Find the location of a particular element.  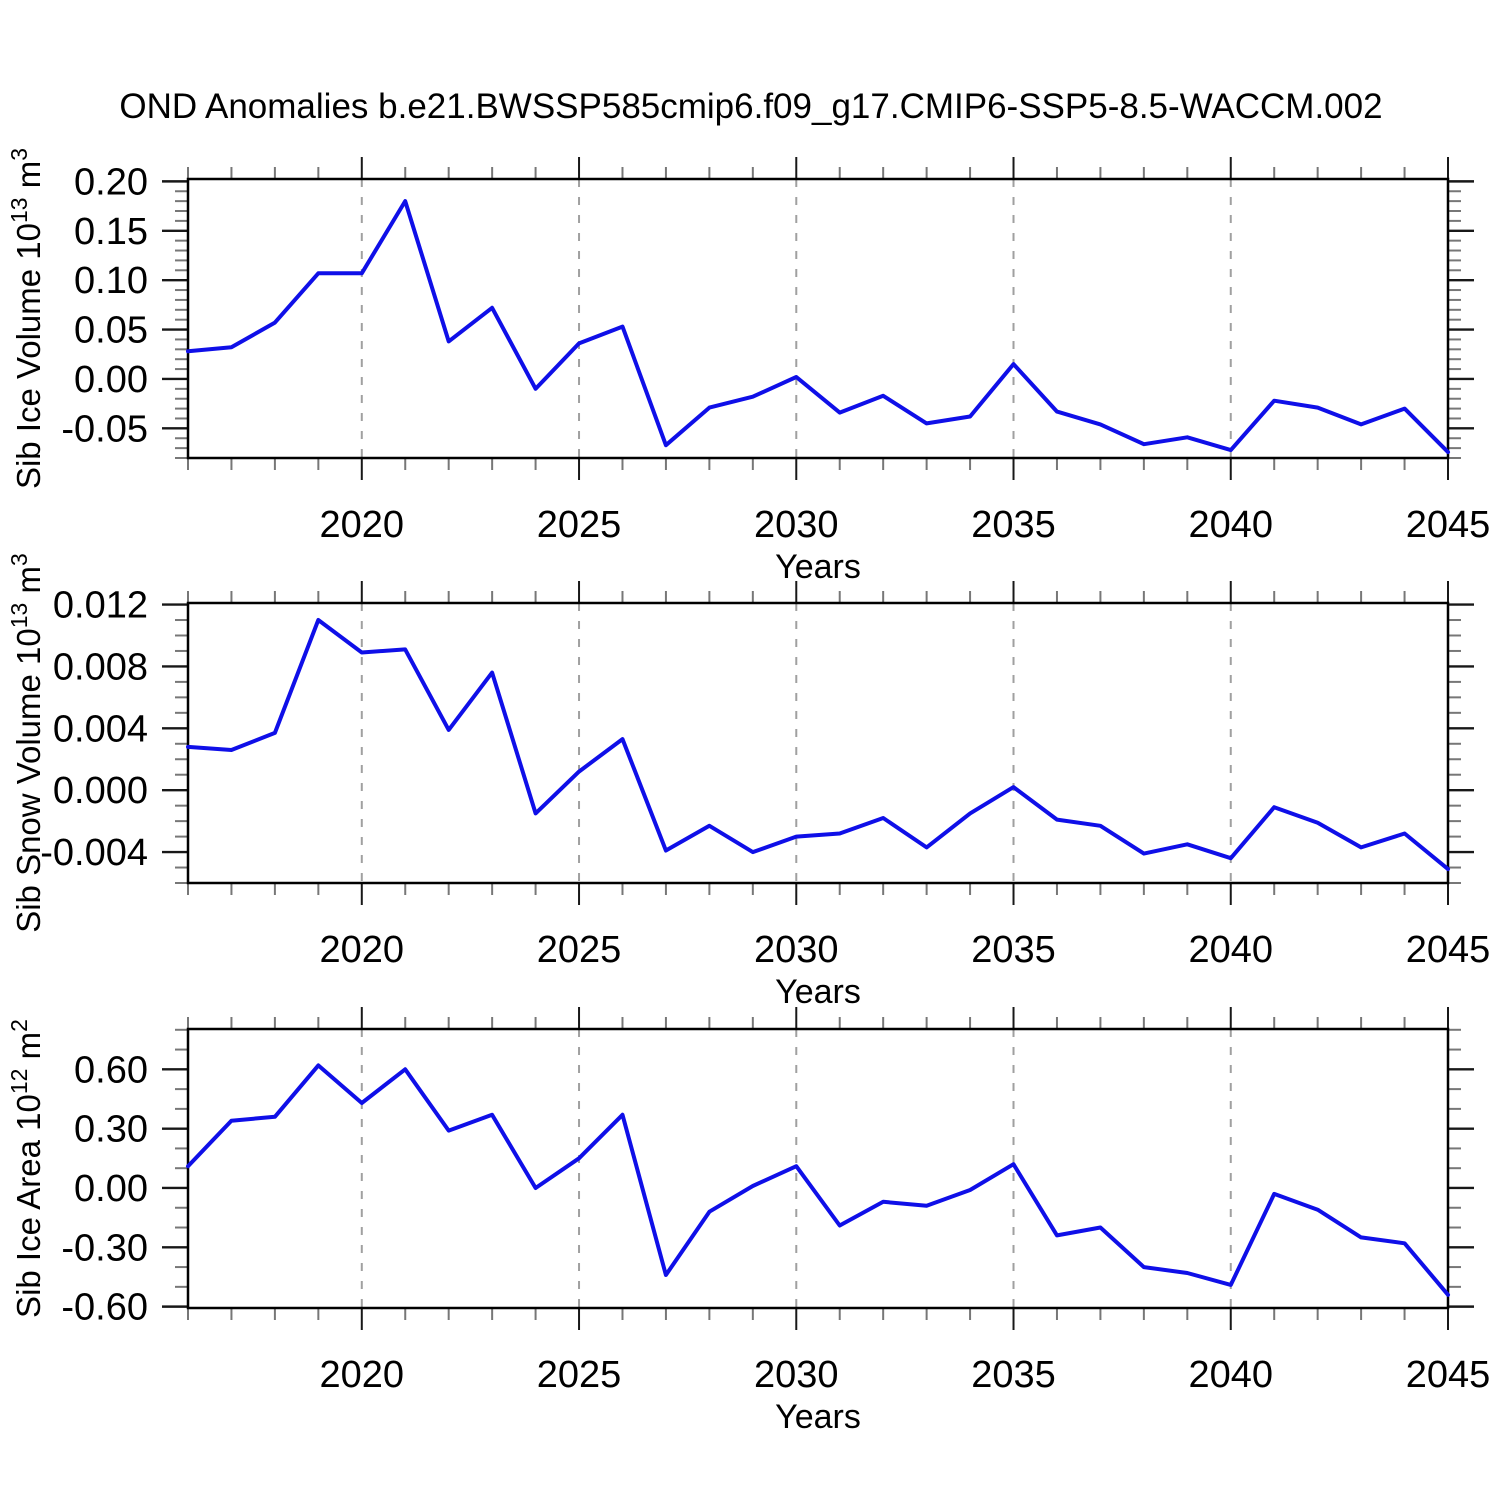

y-tick-label: 0.30 is located at coordinates (111, 1130).